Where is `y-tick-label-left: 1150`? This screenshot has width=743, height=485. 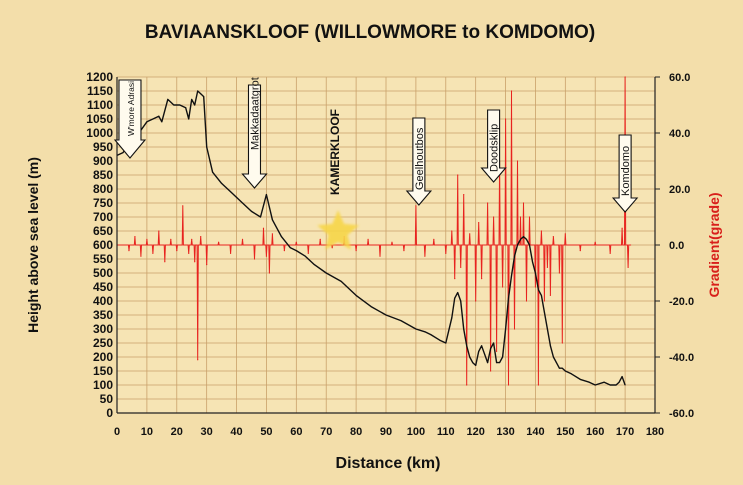
y-tick-label-left: 1150 is located at coordinates (100, 91).